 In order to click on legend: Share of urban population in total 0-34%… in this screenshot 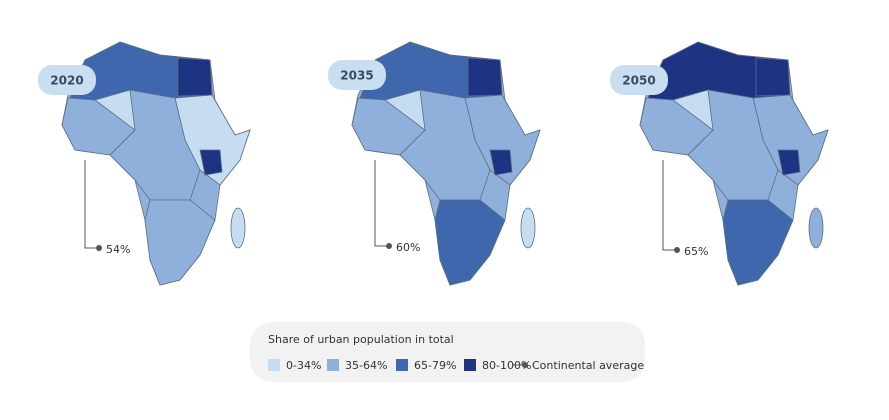, I will do `click(447, 352)`.